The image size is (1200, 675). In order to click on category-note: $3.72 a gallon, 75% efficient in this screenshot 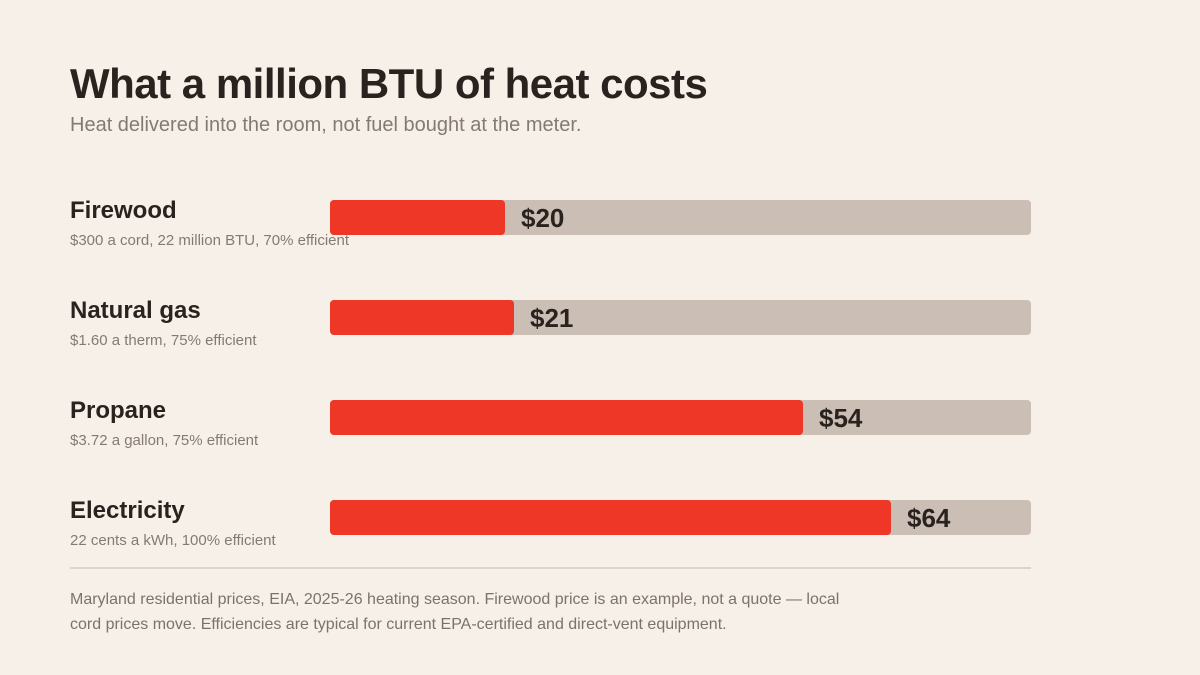, I will do `click(164, 440)`.